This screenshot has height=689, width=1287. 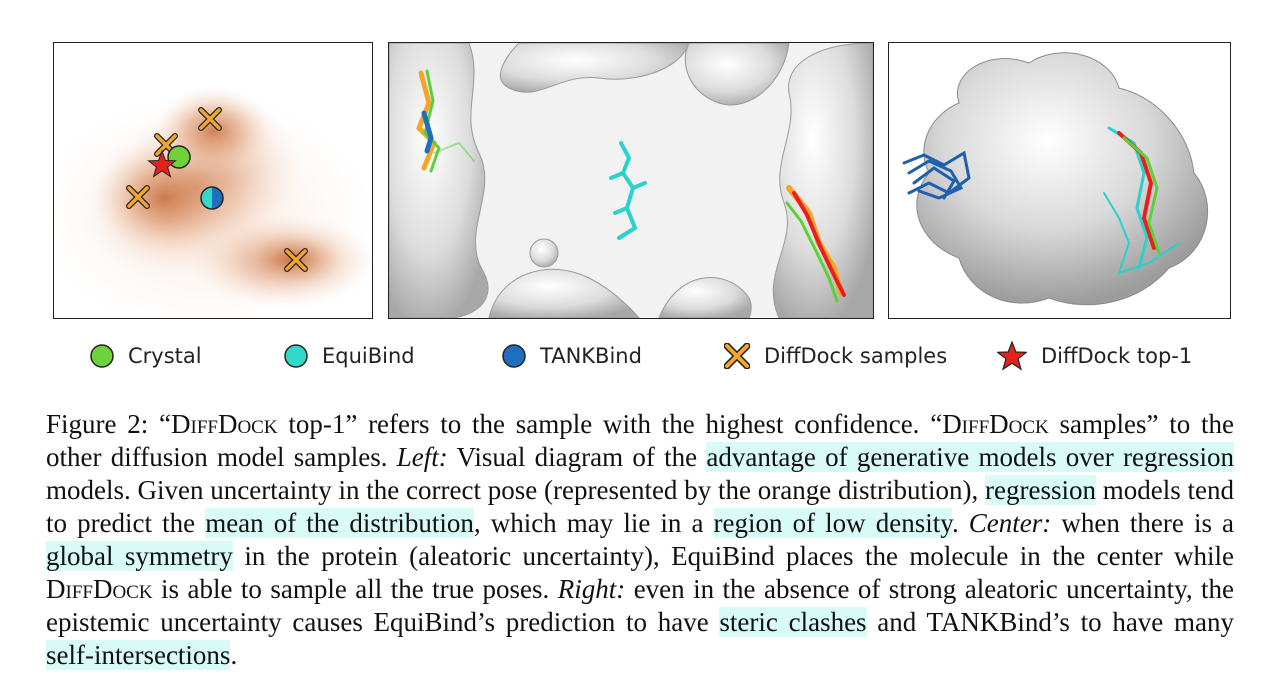 What do you see at coordinates (1117, 356) in the screenshot?
I see `legend-label: DiffDock top-1` at bounding box center [1117, 356].